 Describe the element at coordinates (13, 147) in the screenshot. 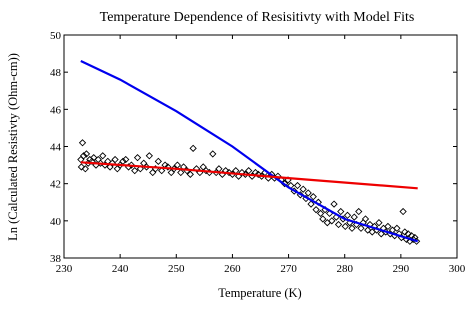

I see `y-axis-label: Ln (Calculated Resistivty (Ohm-cm))` at that location.